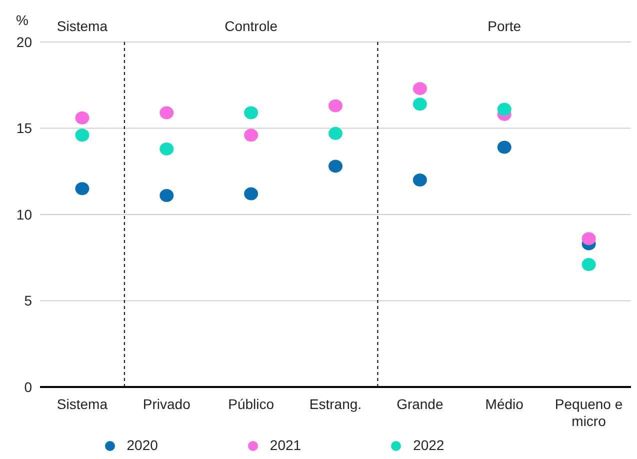 The width and height of the screenshot is (637, 459). I want to click on text: Porte, so click(505, 26).